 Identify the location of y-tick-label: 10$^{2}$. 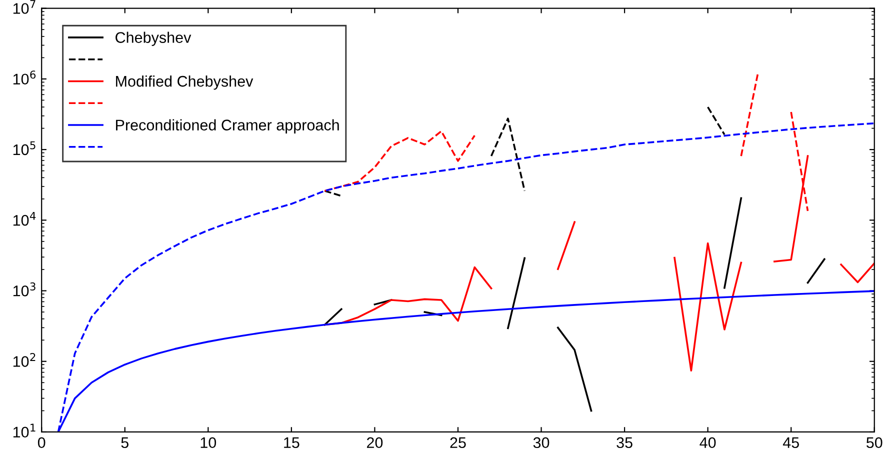
(24, 360).